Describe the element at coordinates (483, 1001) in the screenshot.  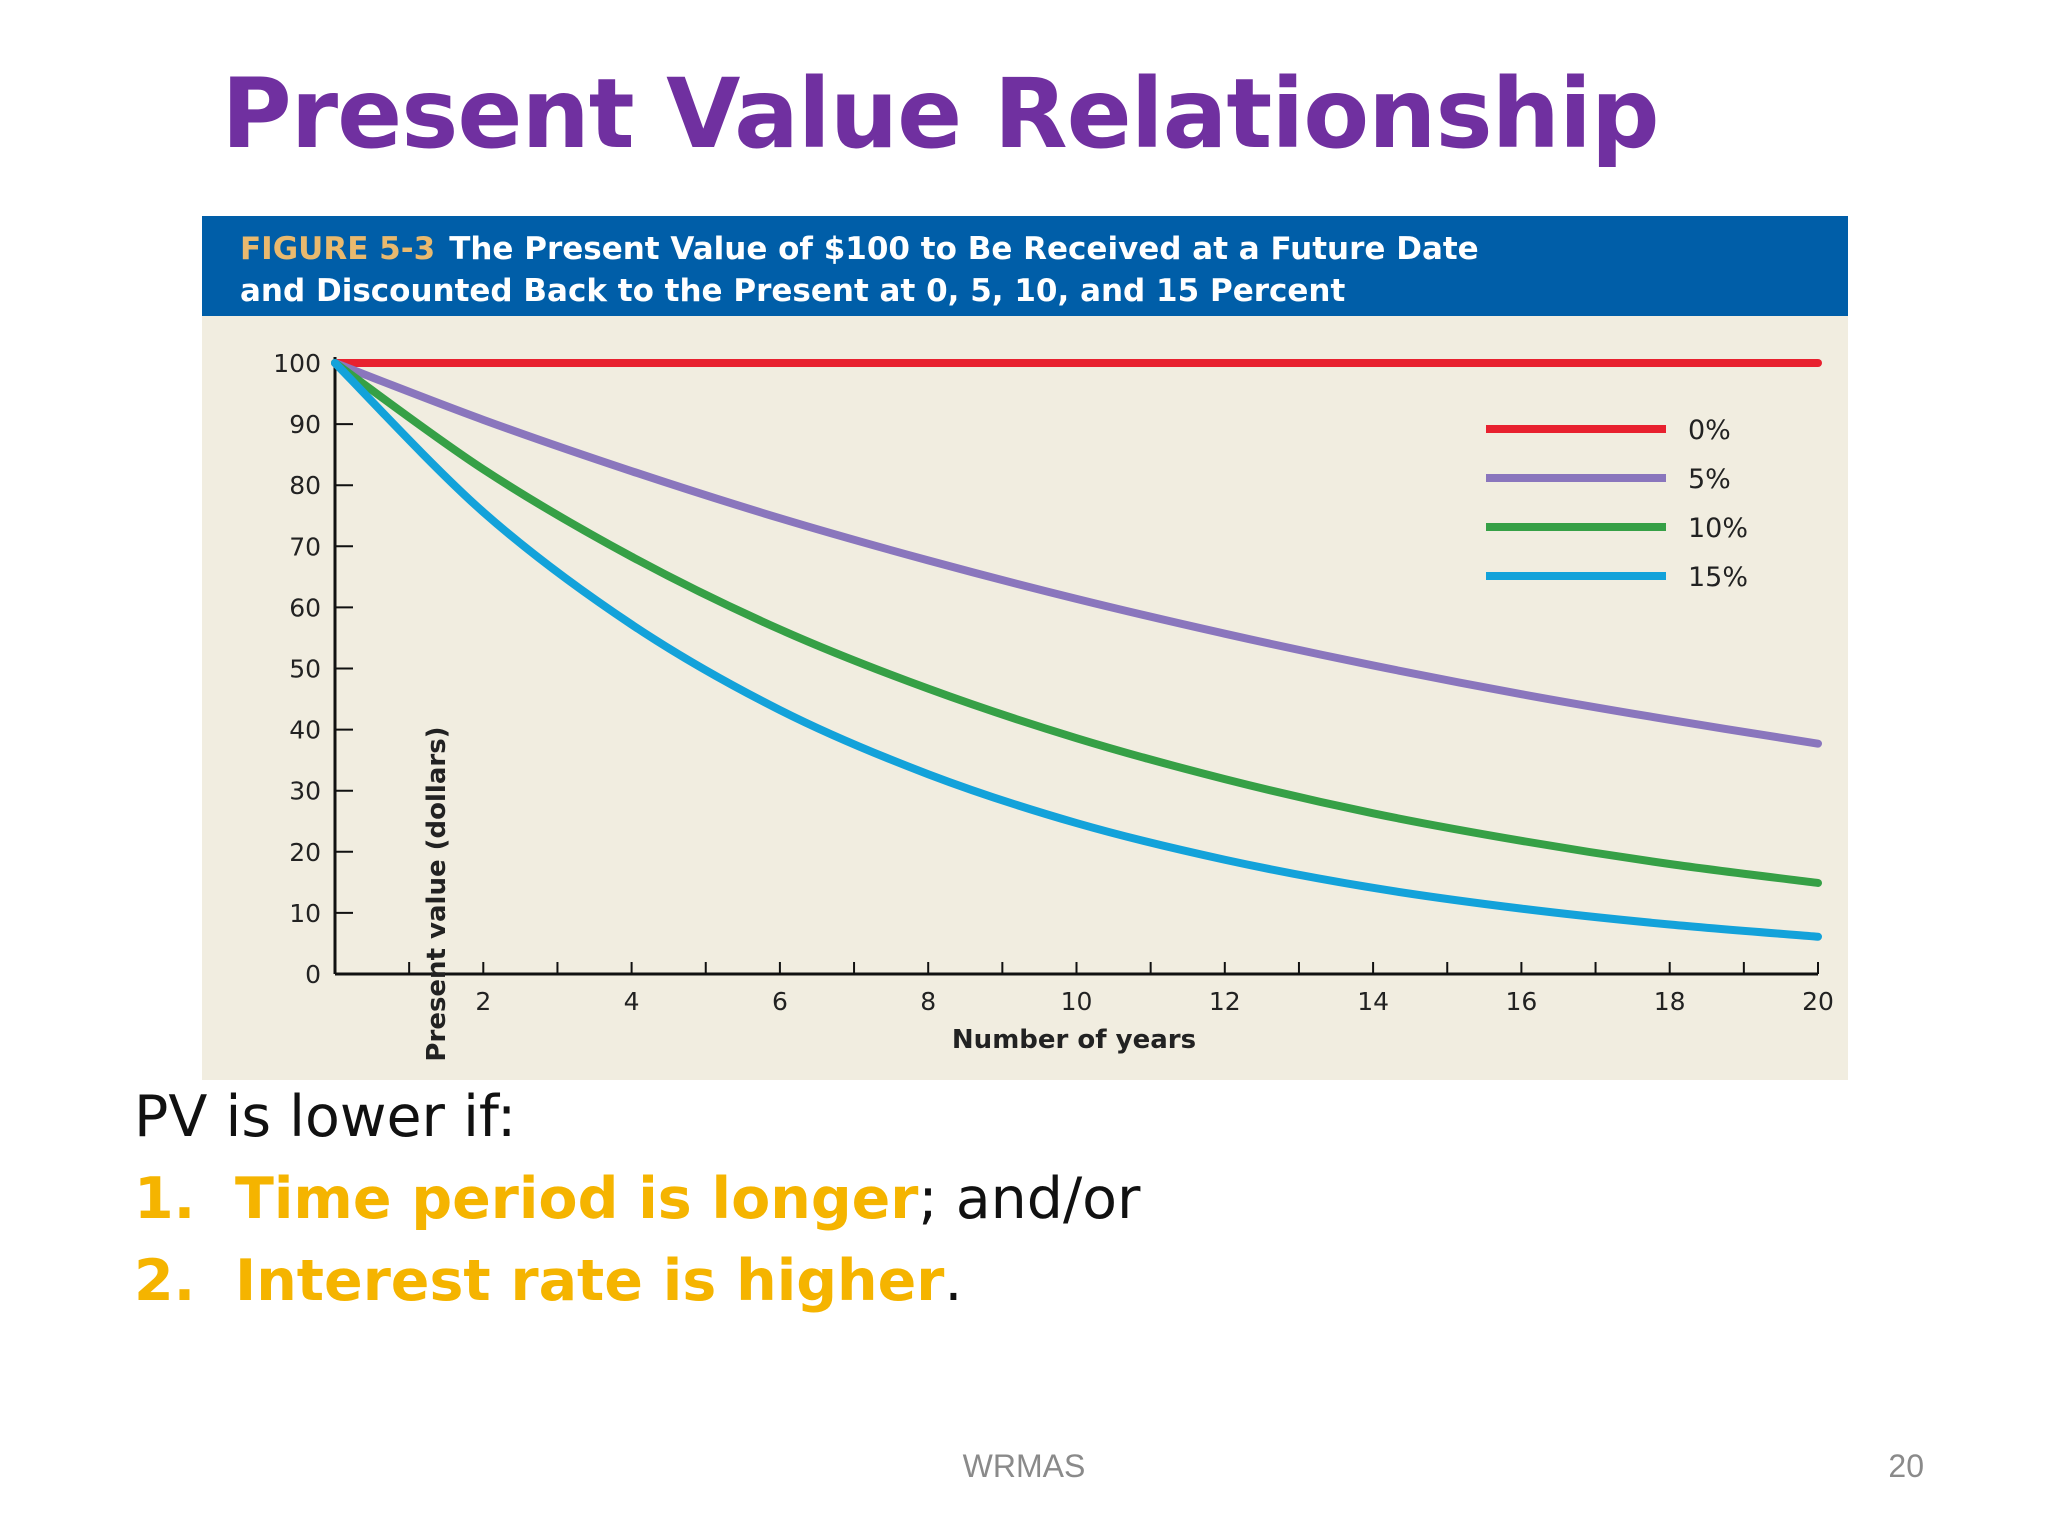
I see `x-tick-label: 2` at that location.